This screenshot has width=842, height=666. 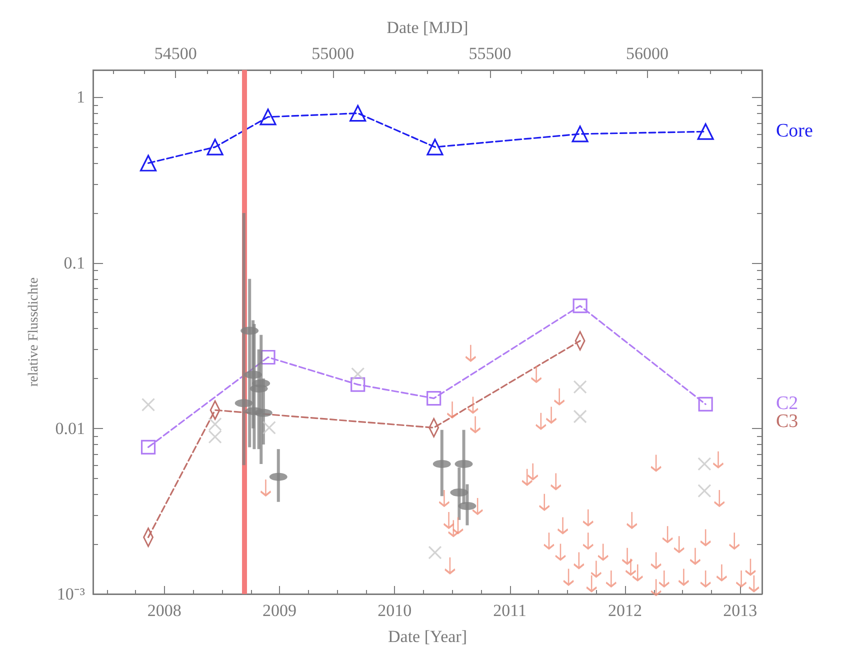 What do you see at coordinates (333, 53) in the screenshot?
I see `x2-tick-label: 55000` at bounding box center [333, 53].